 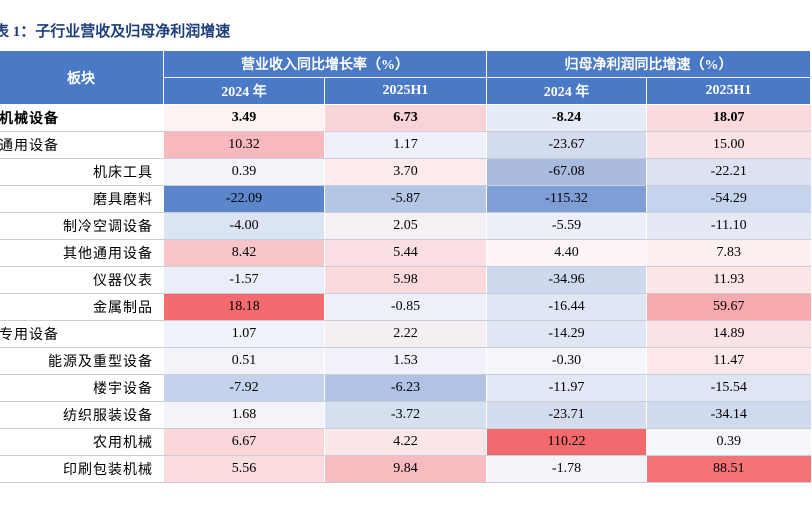 What do you see at coordinates (566, 442) in the screenshot?
I see `value-cell: 110.22` at bounding box center [566, 442].